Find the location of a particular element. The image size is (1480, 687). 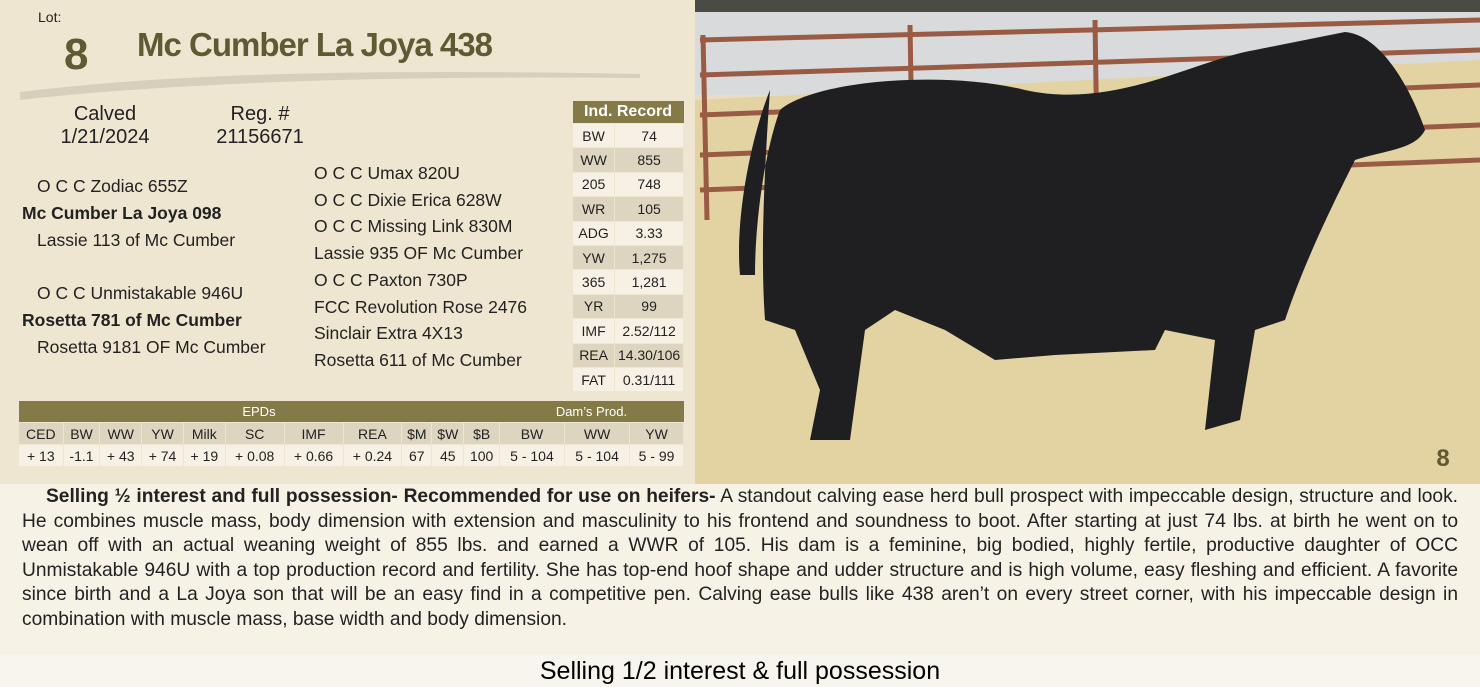

pedigree-left: O C C Zodiac 655Z is located at coordinates (112, 186).